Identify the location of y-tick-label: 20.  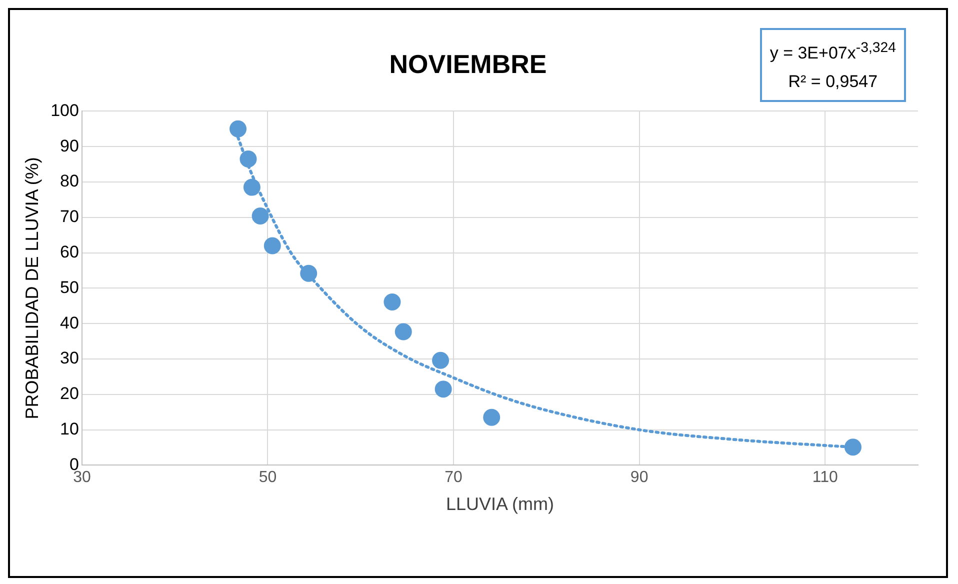
(69, 394).